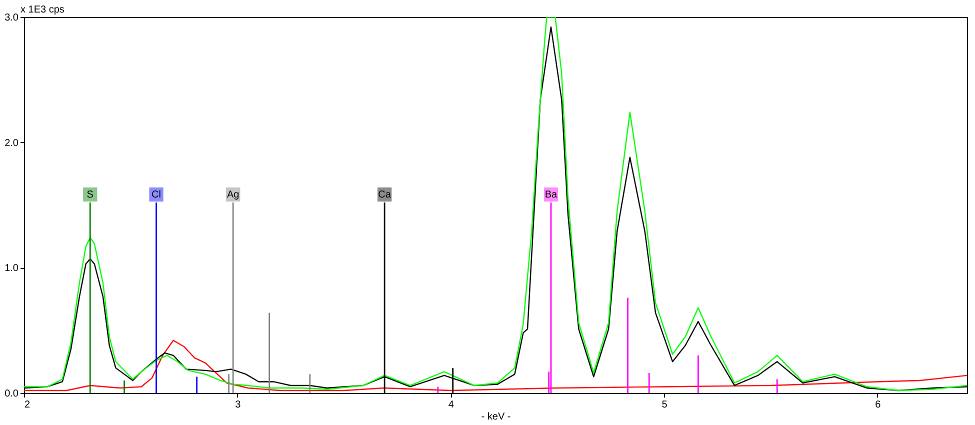 The width and height of the screenshot is (975, 425). Describe the element at coordinates (238, 405) in the screenshot. I see `x-tick-label: 3` at that location.